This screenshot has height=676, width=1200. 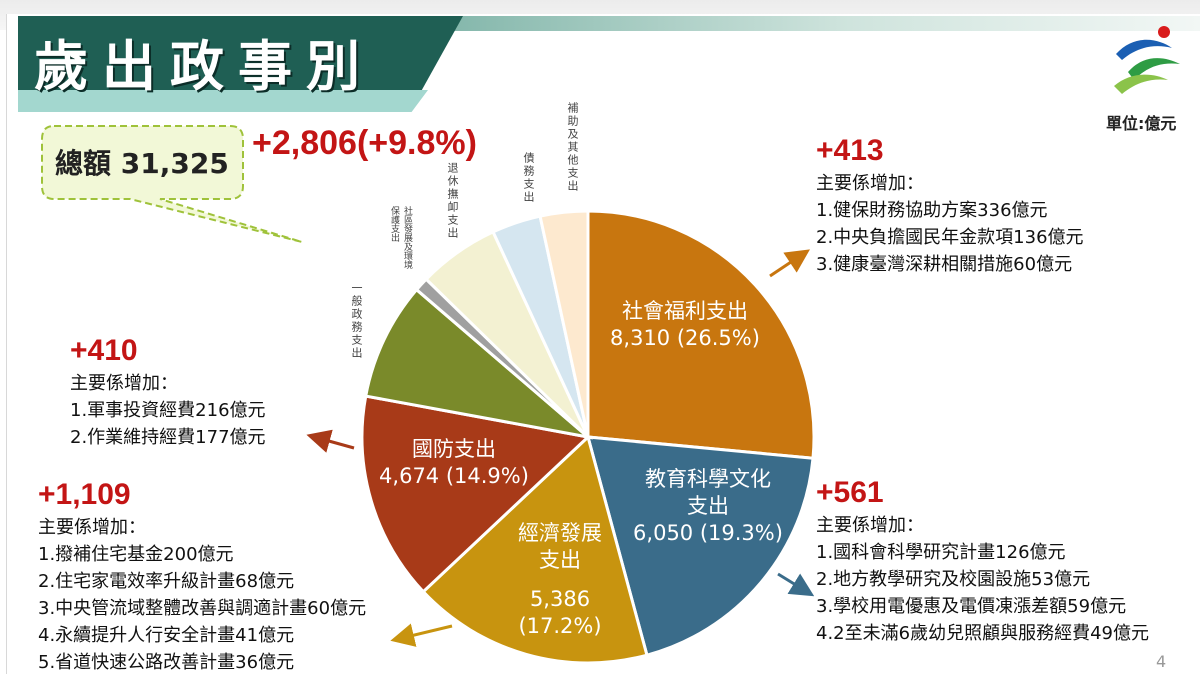 I want to click on pie-slice-general, so click(x=478, y=363).